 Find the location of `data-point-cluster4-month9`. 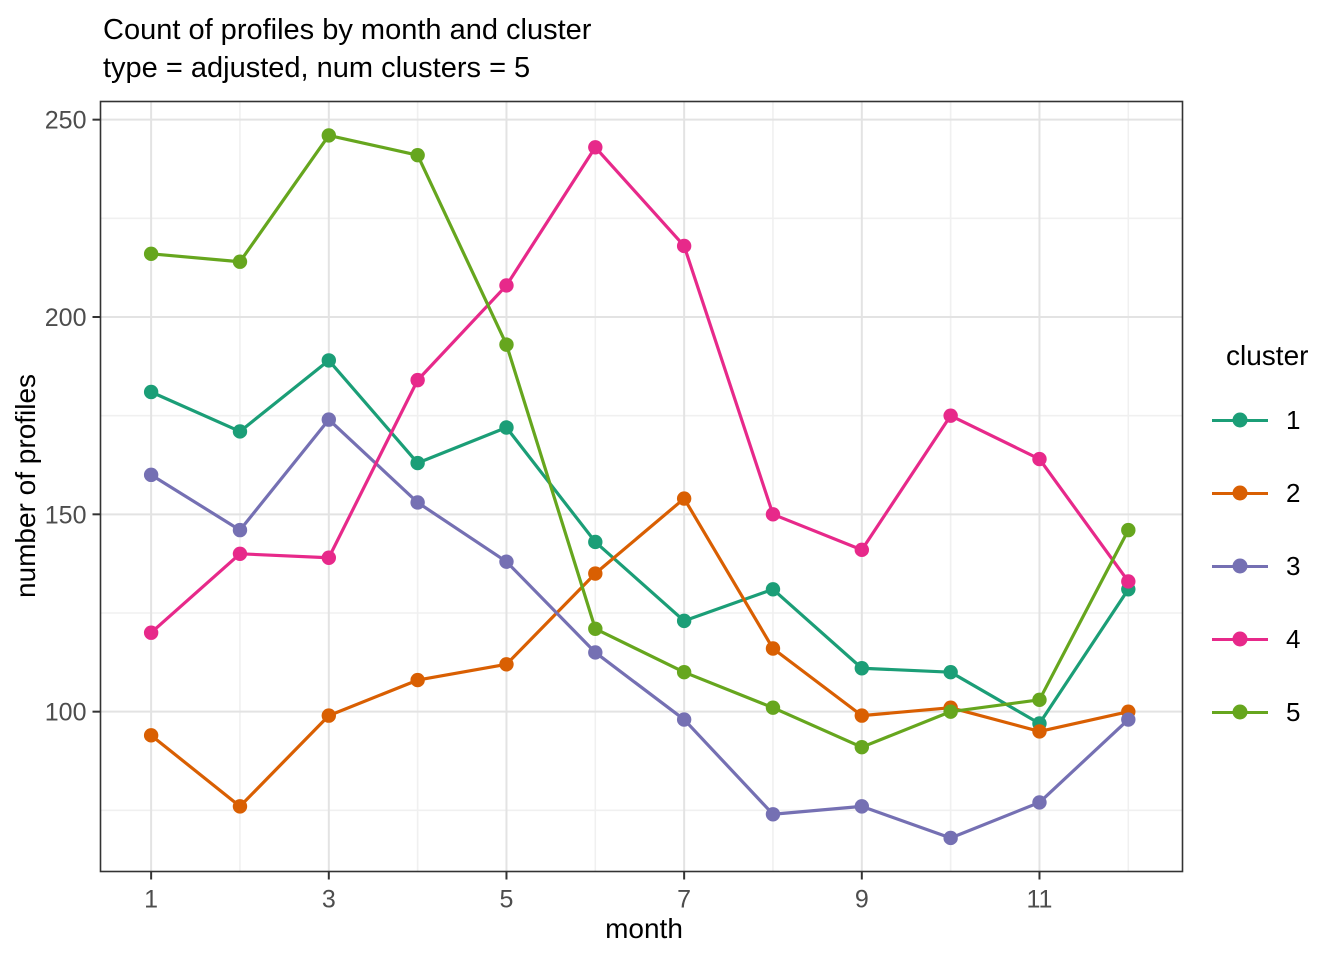

data-point-cluster4-month9 is located at coordinates (862, 550).